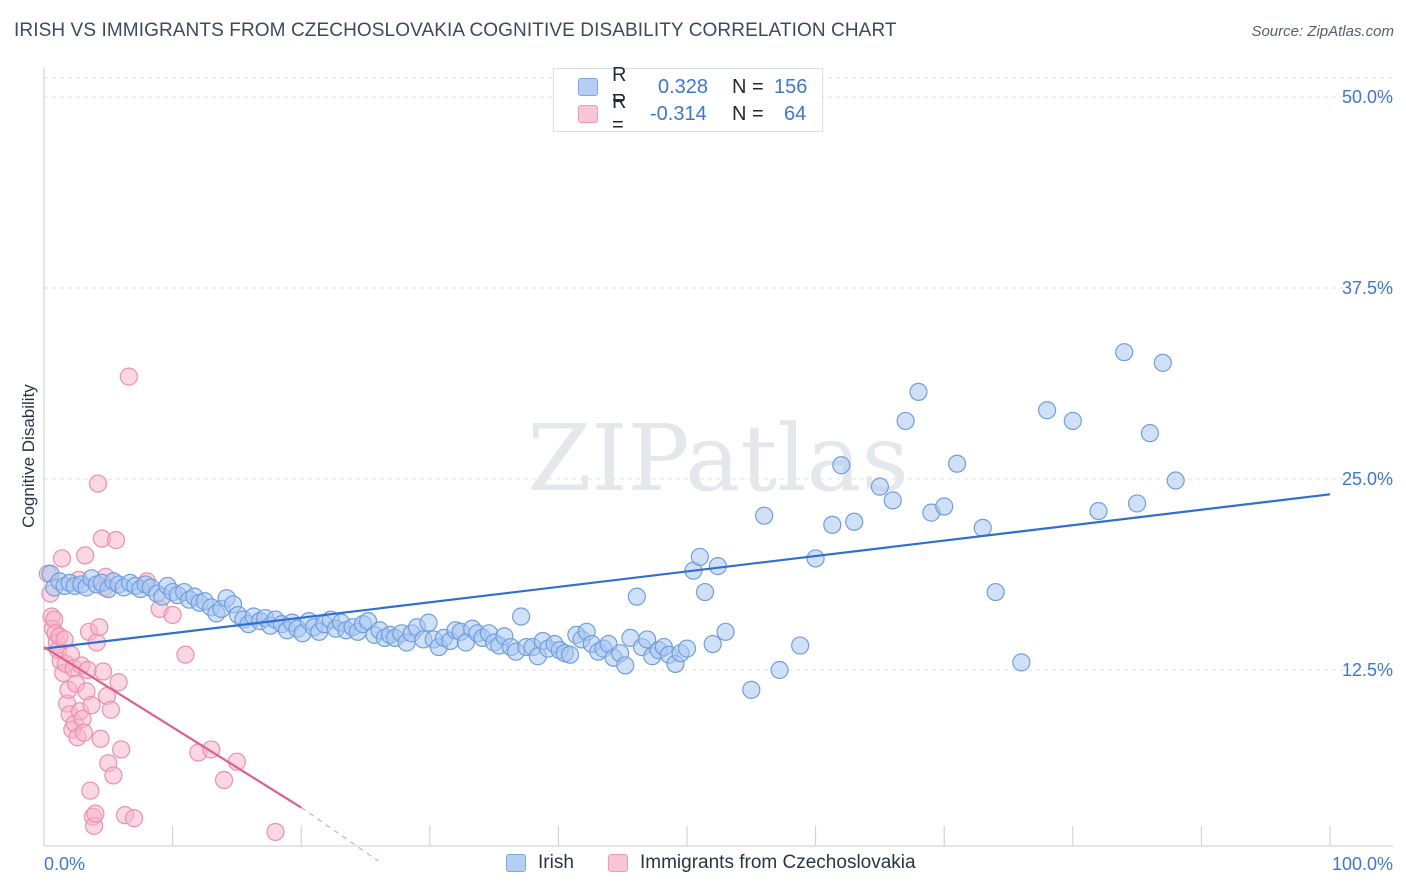 The image size is (1406, 892). I want to click on legend-row-czech: R = -0.314 N = 64, so click(692, 113).